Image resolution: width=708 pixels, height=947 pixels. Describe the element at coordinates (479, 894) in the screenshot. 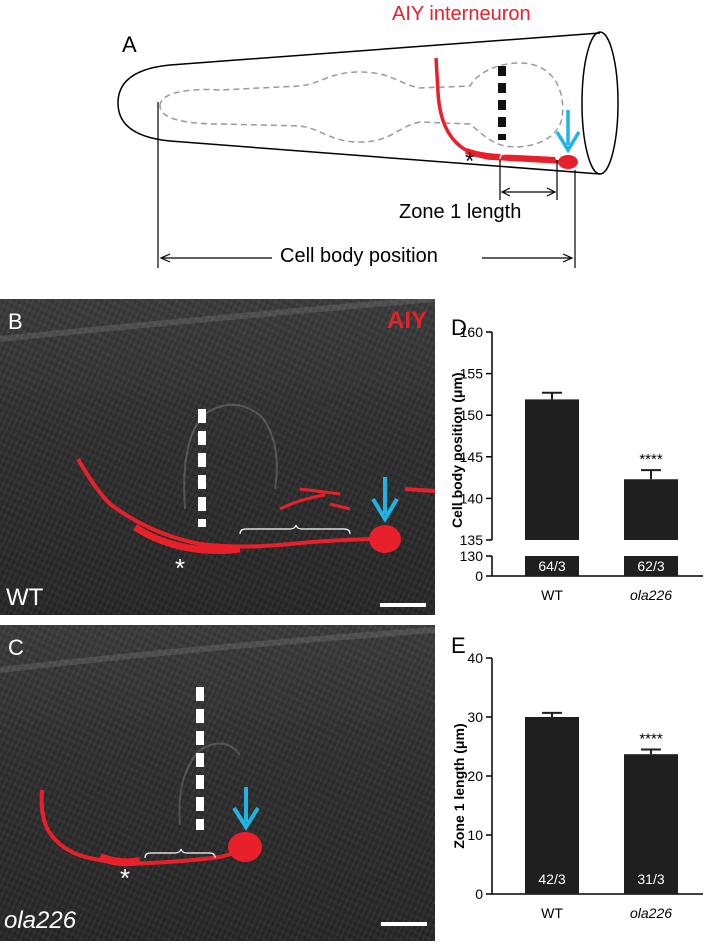

I see `chart-e-ytick-label: 0` at that location.